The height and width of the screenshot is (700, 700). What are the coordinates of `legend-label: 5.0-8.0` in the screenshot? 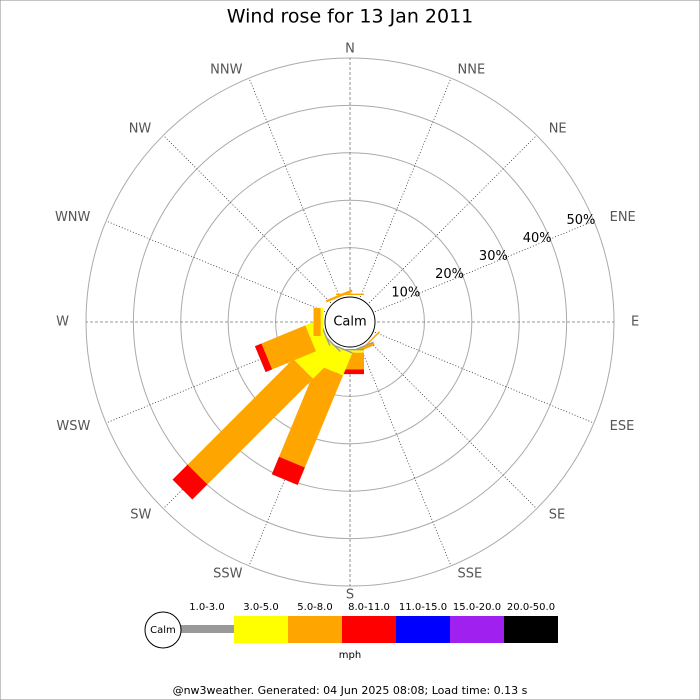 It's located at (314, 607).